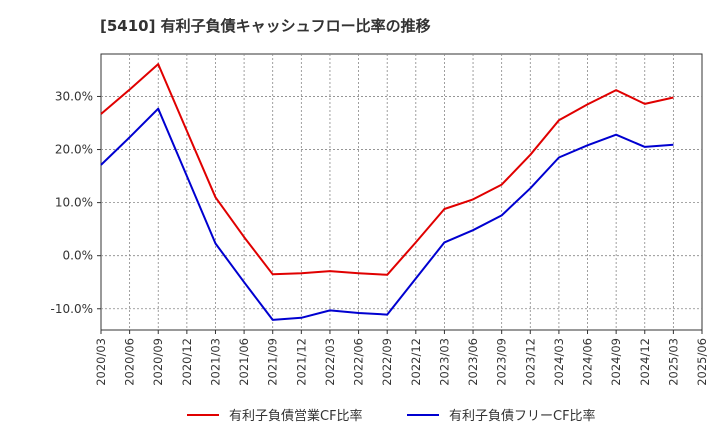 Image resolution: width=720 pixels, height=440 pixels. Describe the element at coordinates (416, 362) in the screenshot. I see `x-tick-label: 2022/12` at that location.